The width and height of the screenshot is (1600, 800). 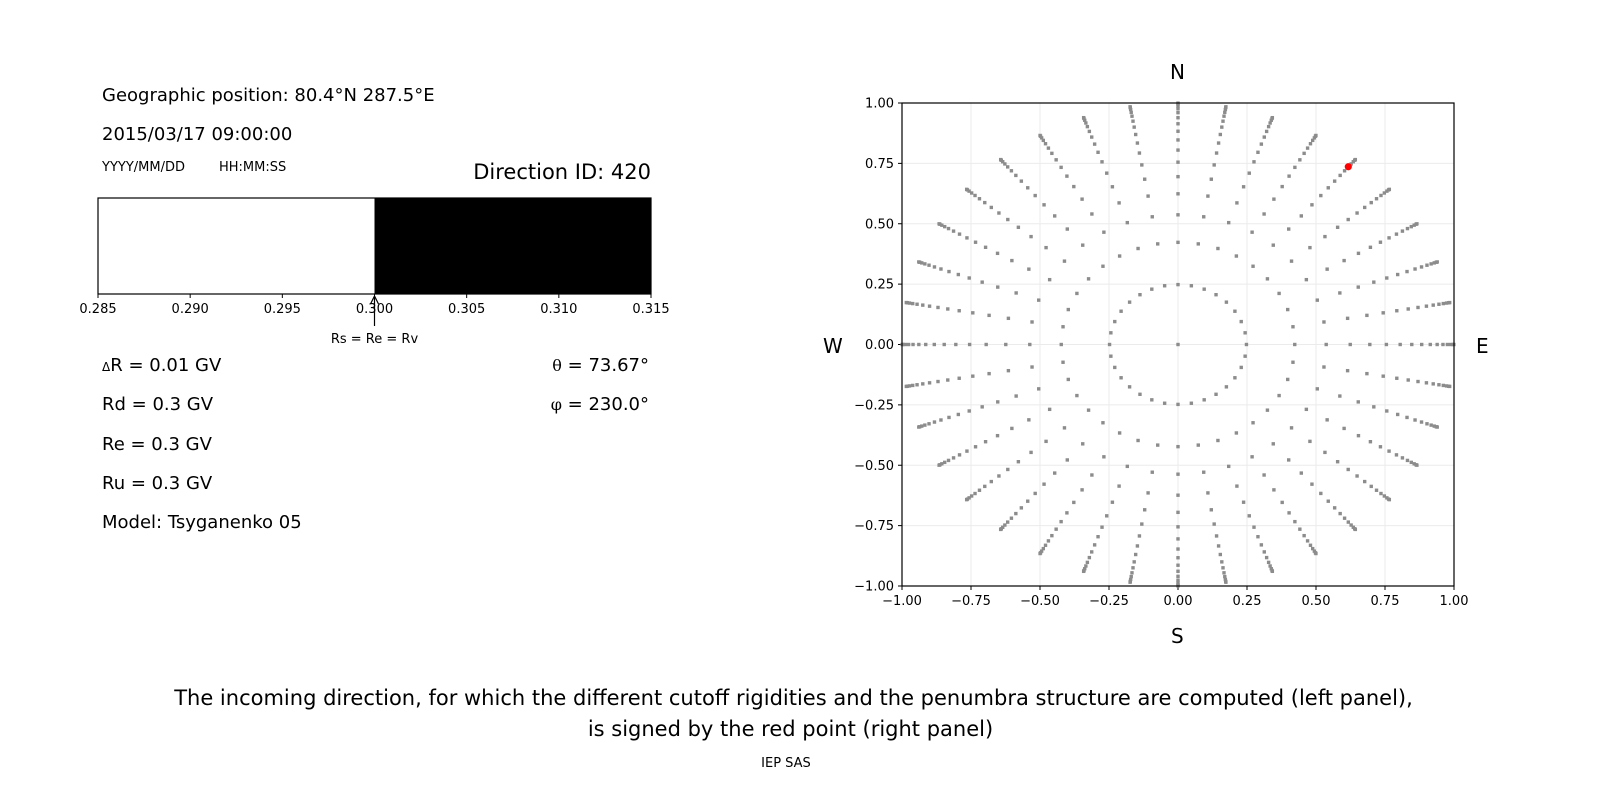 I want to click on datetime: 2015/03/17 09:00:00, so click(x=197, y=134).